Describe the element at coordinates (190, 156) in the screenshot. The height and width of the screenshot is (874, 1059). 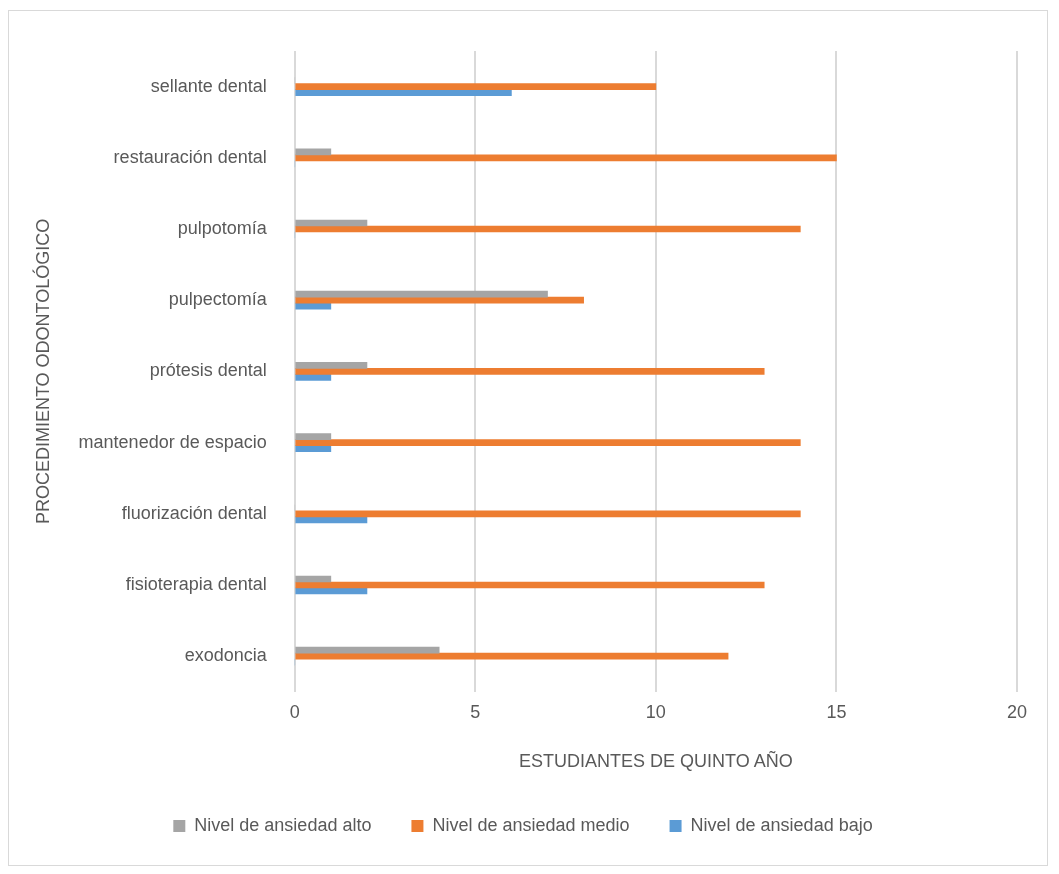
I see `y-tick-label: restauración dental` at that location.